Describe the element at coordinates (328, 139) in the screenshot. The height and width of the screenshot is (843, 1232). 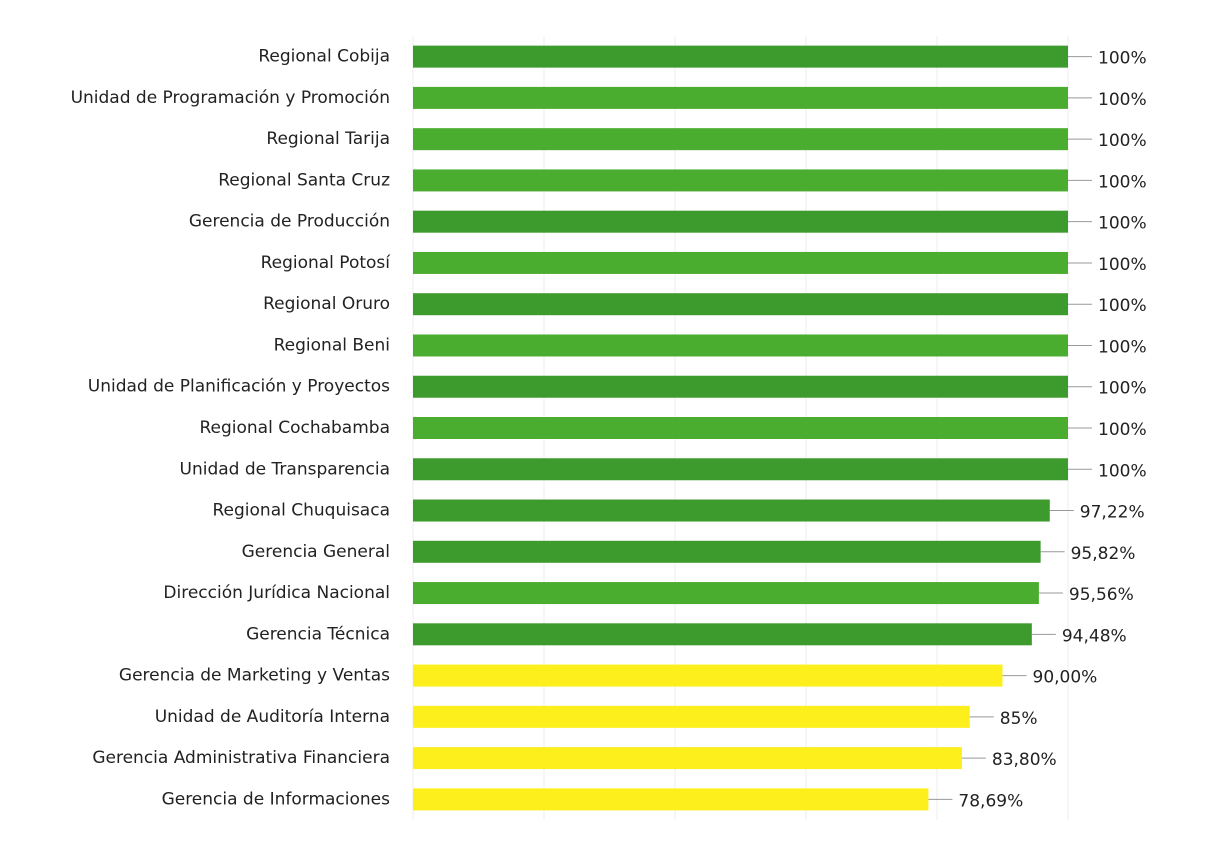
I see `category-label: Regional Tarija` at that location.